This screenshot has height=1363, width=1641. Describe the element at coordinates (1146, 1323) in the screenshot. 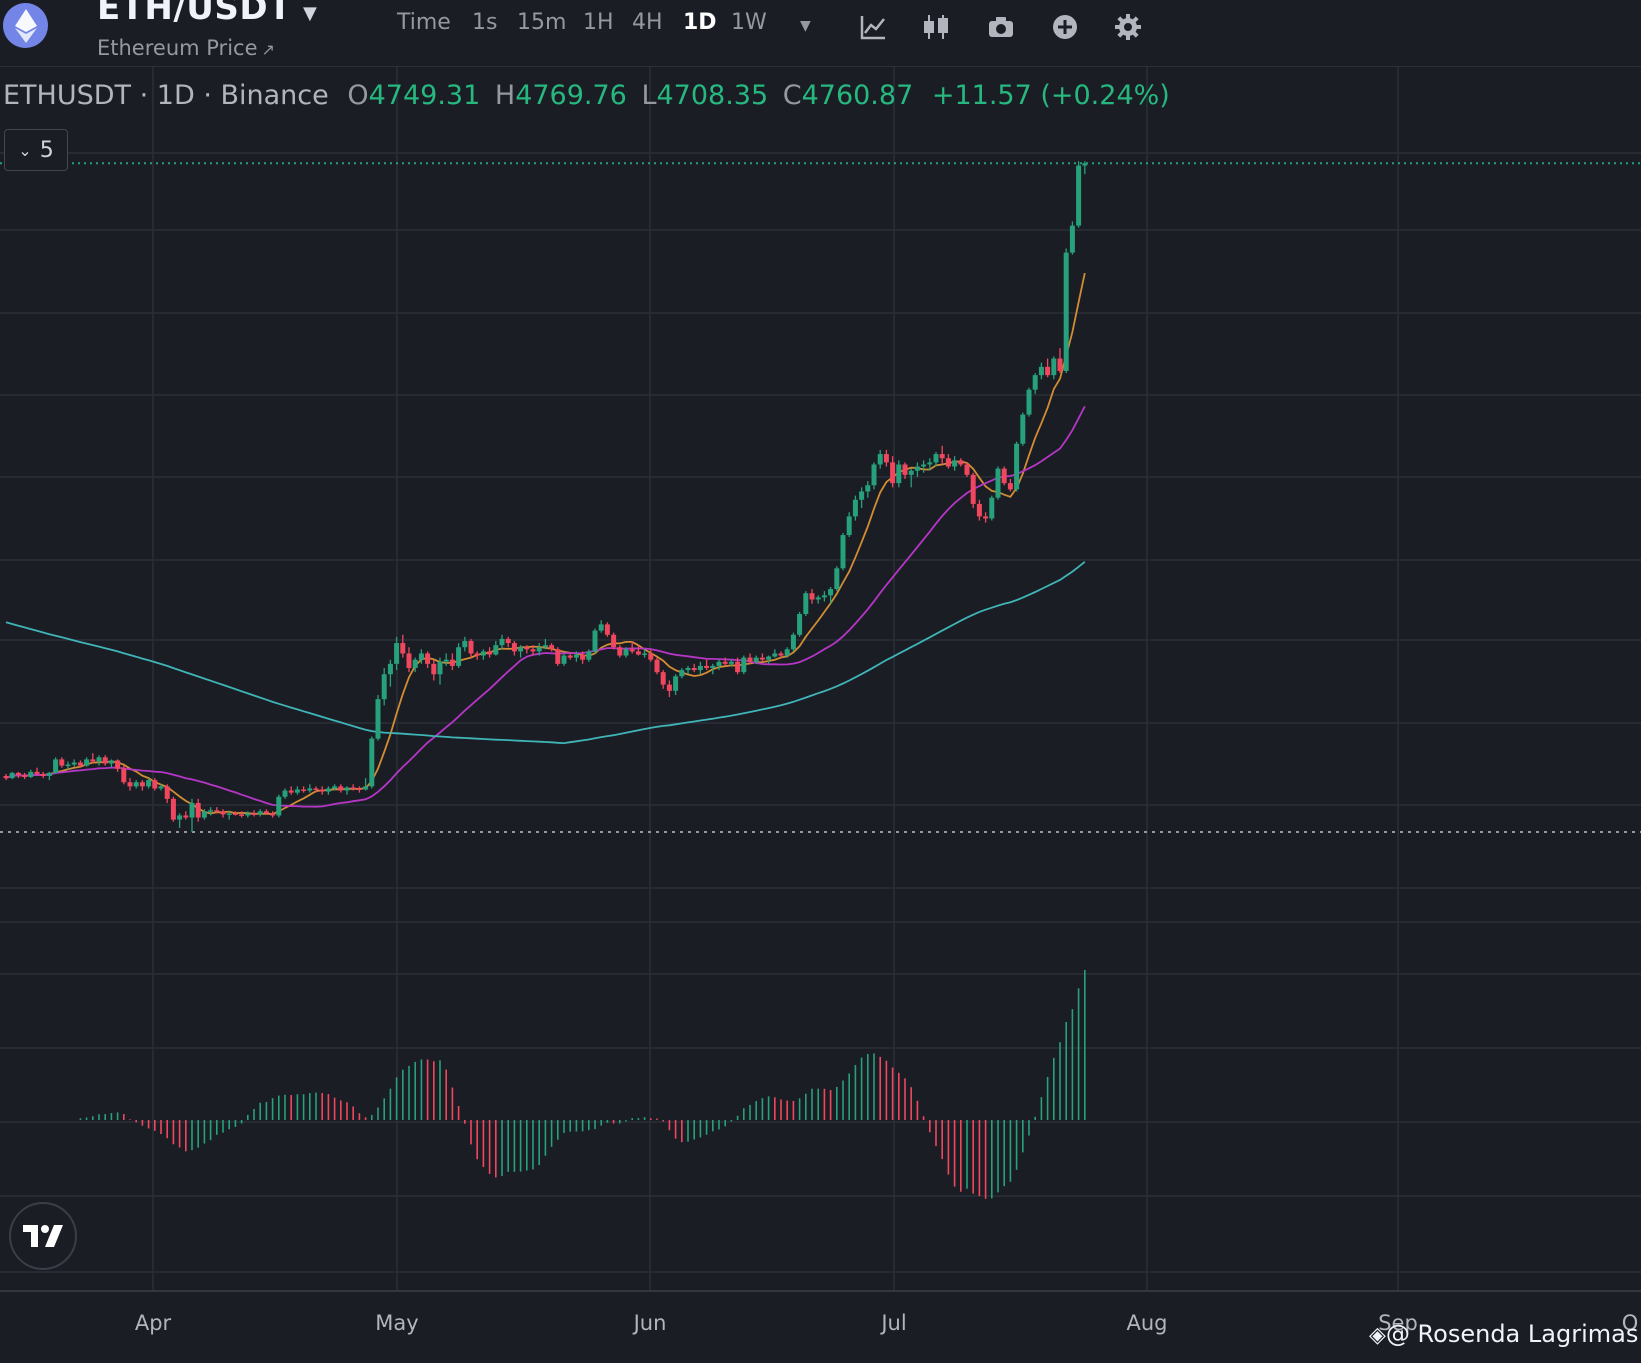

I see `x-axis-label: Aug` at that location.